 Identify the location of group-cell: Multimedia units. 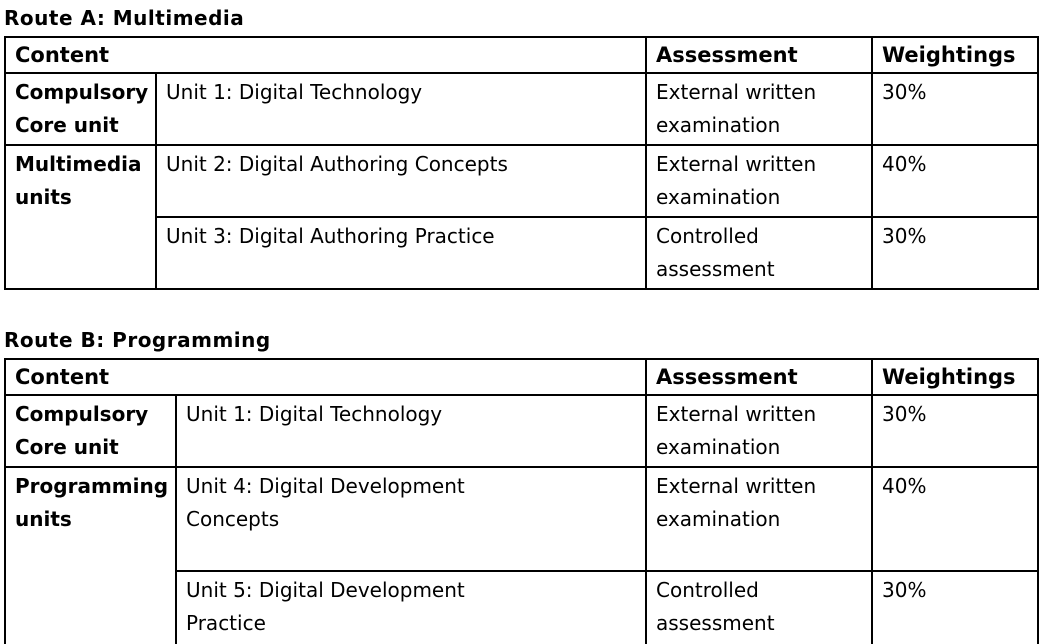
(80, 217).